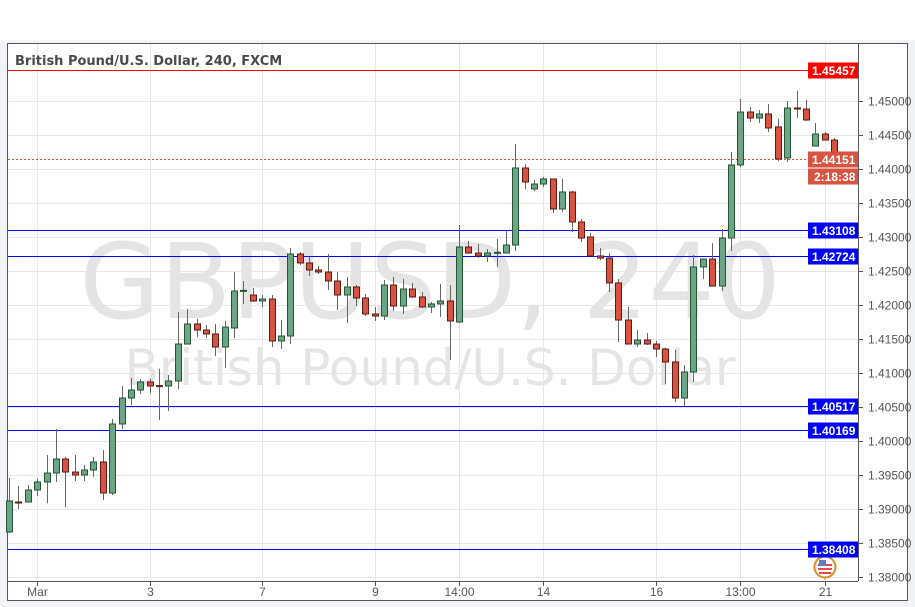 The height and width of the screenshot is (607, 915). What do you see at coordinates (834, 231) in the screenshot?
I see `level-price-label: 1.43108` at bounding box center [834, 231].